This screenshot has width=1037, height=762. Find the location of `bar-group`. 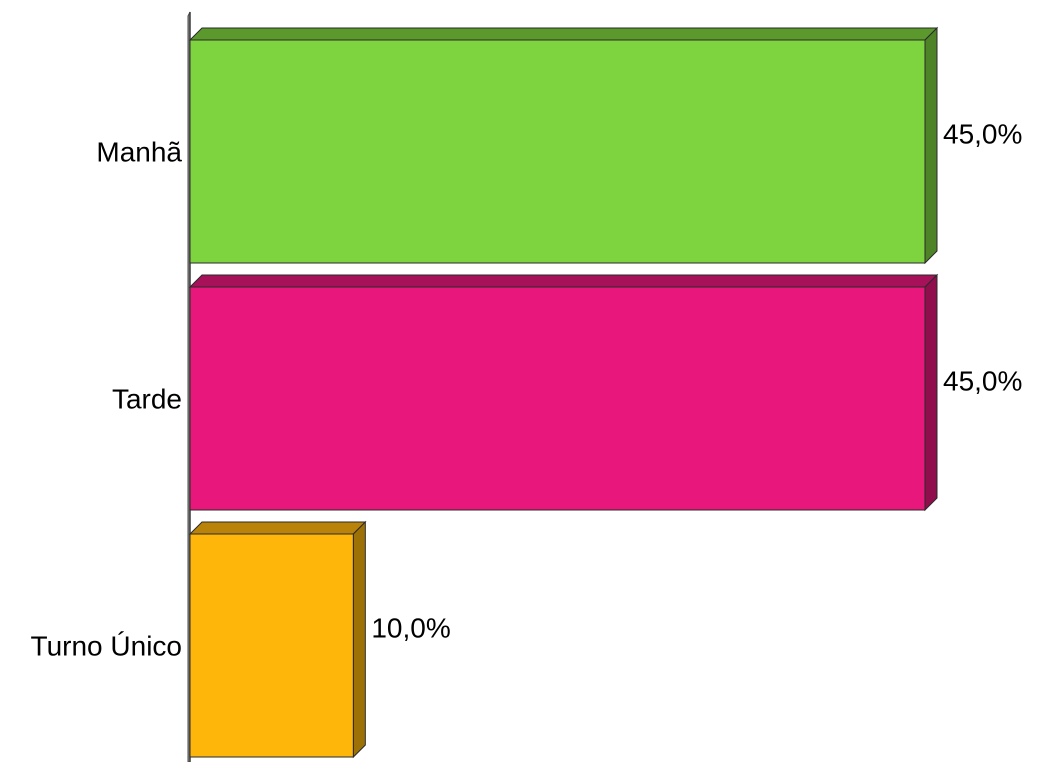

bar-group is located at coordinates (277, 639).